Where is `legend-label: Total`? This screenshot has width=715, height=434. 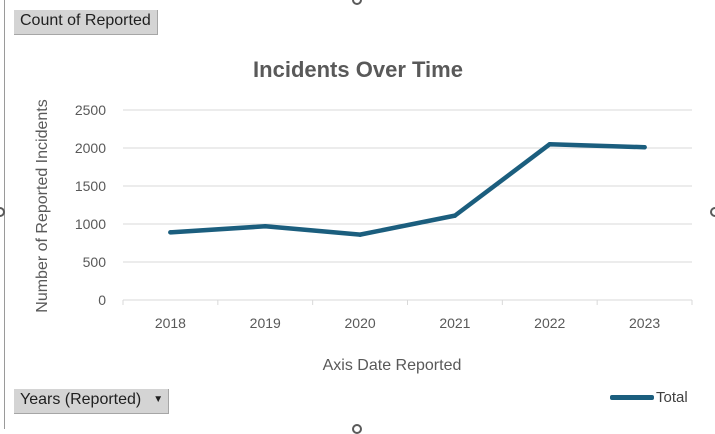 legend-label: Total is located at coordinates (672, 397).